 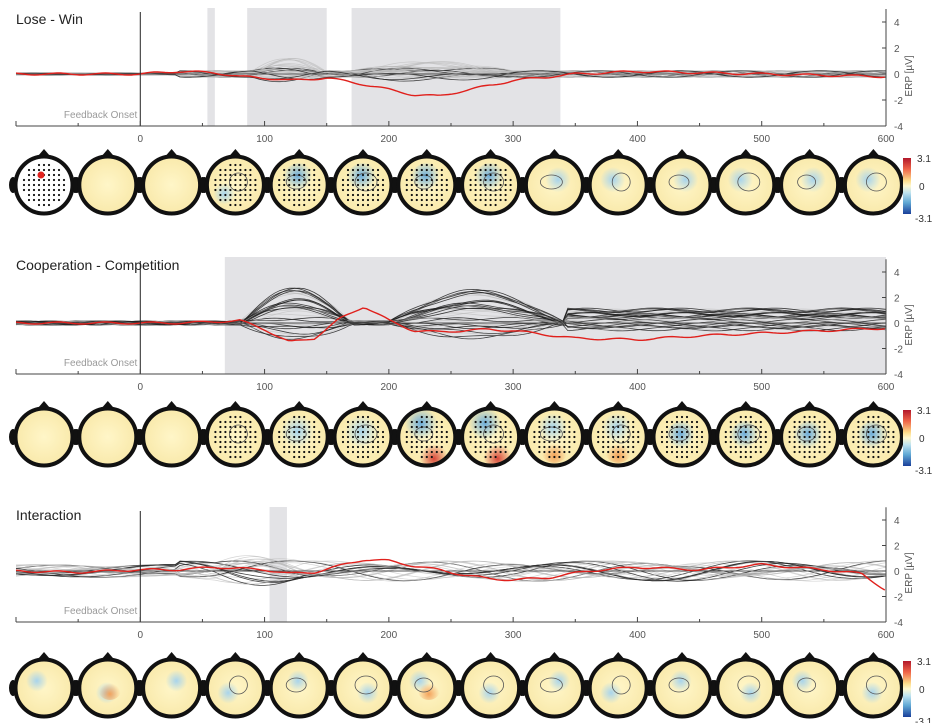 What do you see at coordinates (924, 159) in the screenshot?
I see `colorbar-max-label: 3.1` at bounding box center [924, 159].